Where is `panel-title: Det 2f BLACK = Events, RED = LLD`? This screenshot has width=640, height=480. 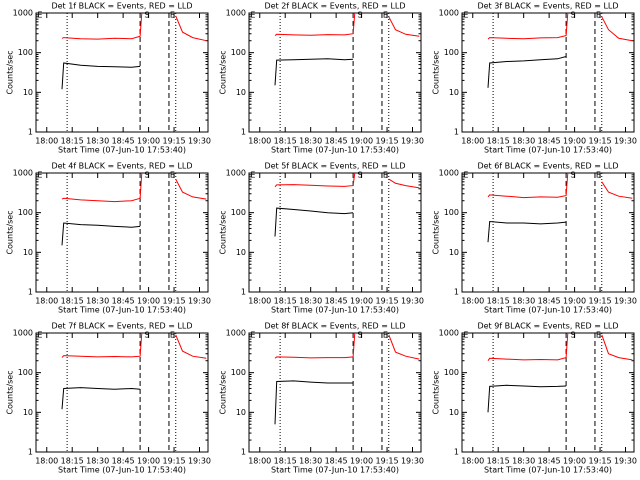 panel-title: Det 2f BLACK = Events, RED = LLD is located at coordinates (334, 6).